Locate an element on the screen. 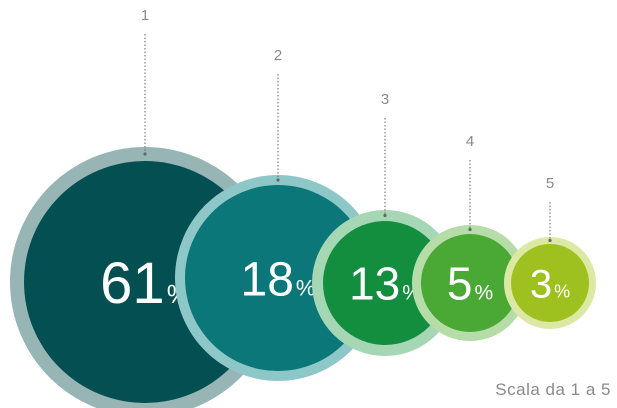 The image size is (617, 408). category-label-5: 5 is located at coordinates (550, 183).